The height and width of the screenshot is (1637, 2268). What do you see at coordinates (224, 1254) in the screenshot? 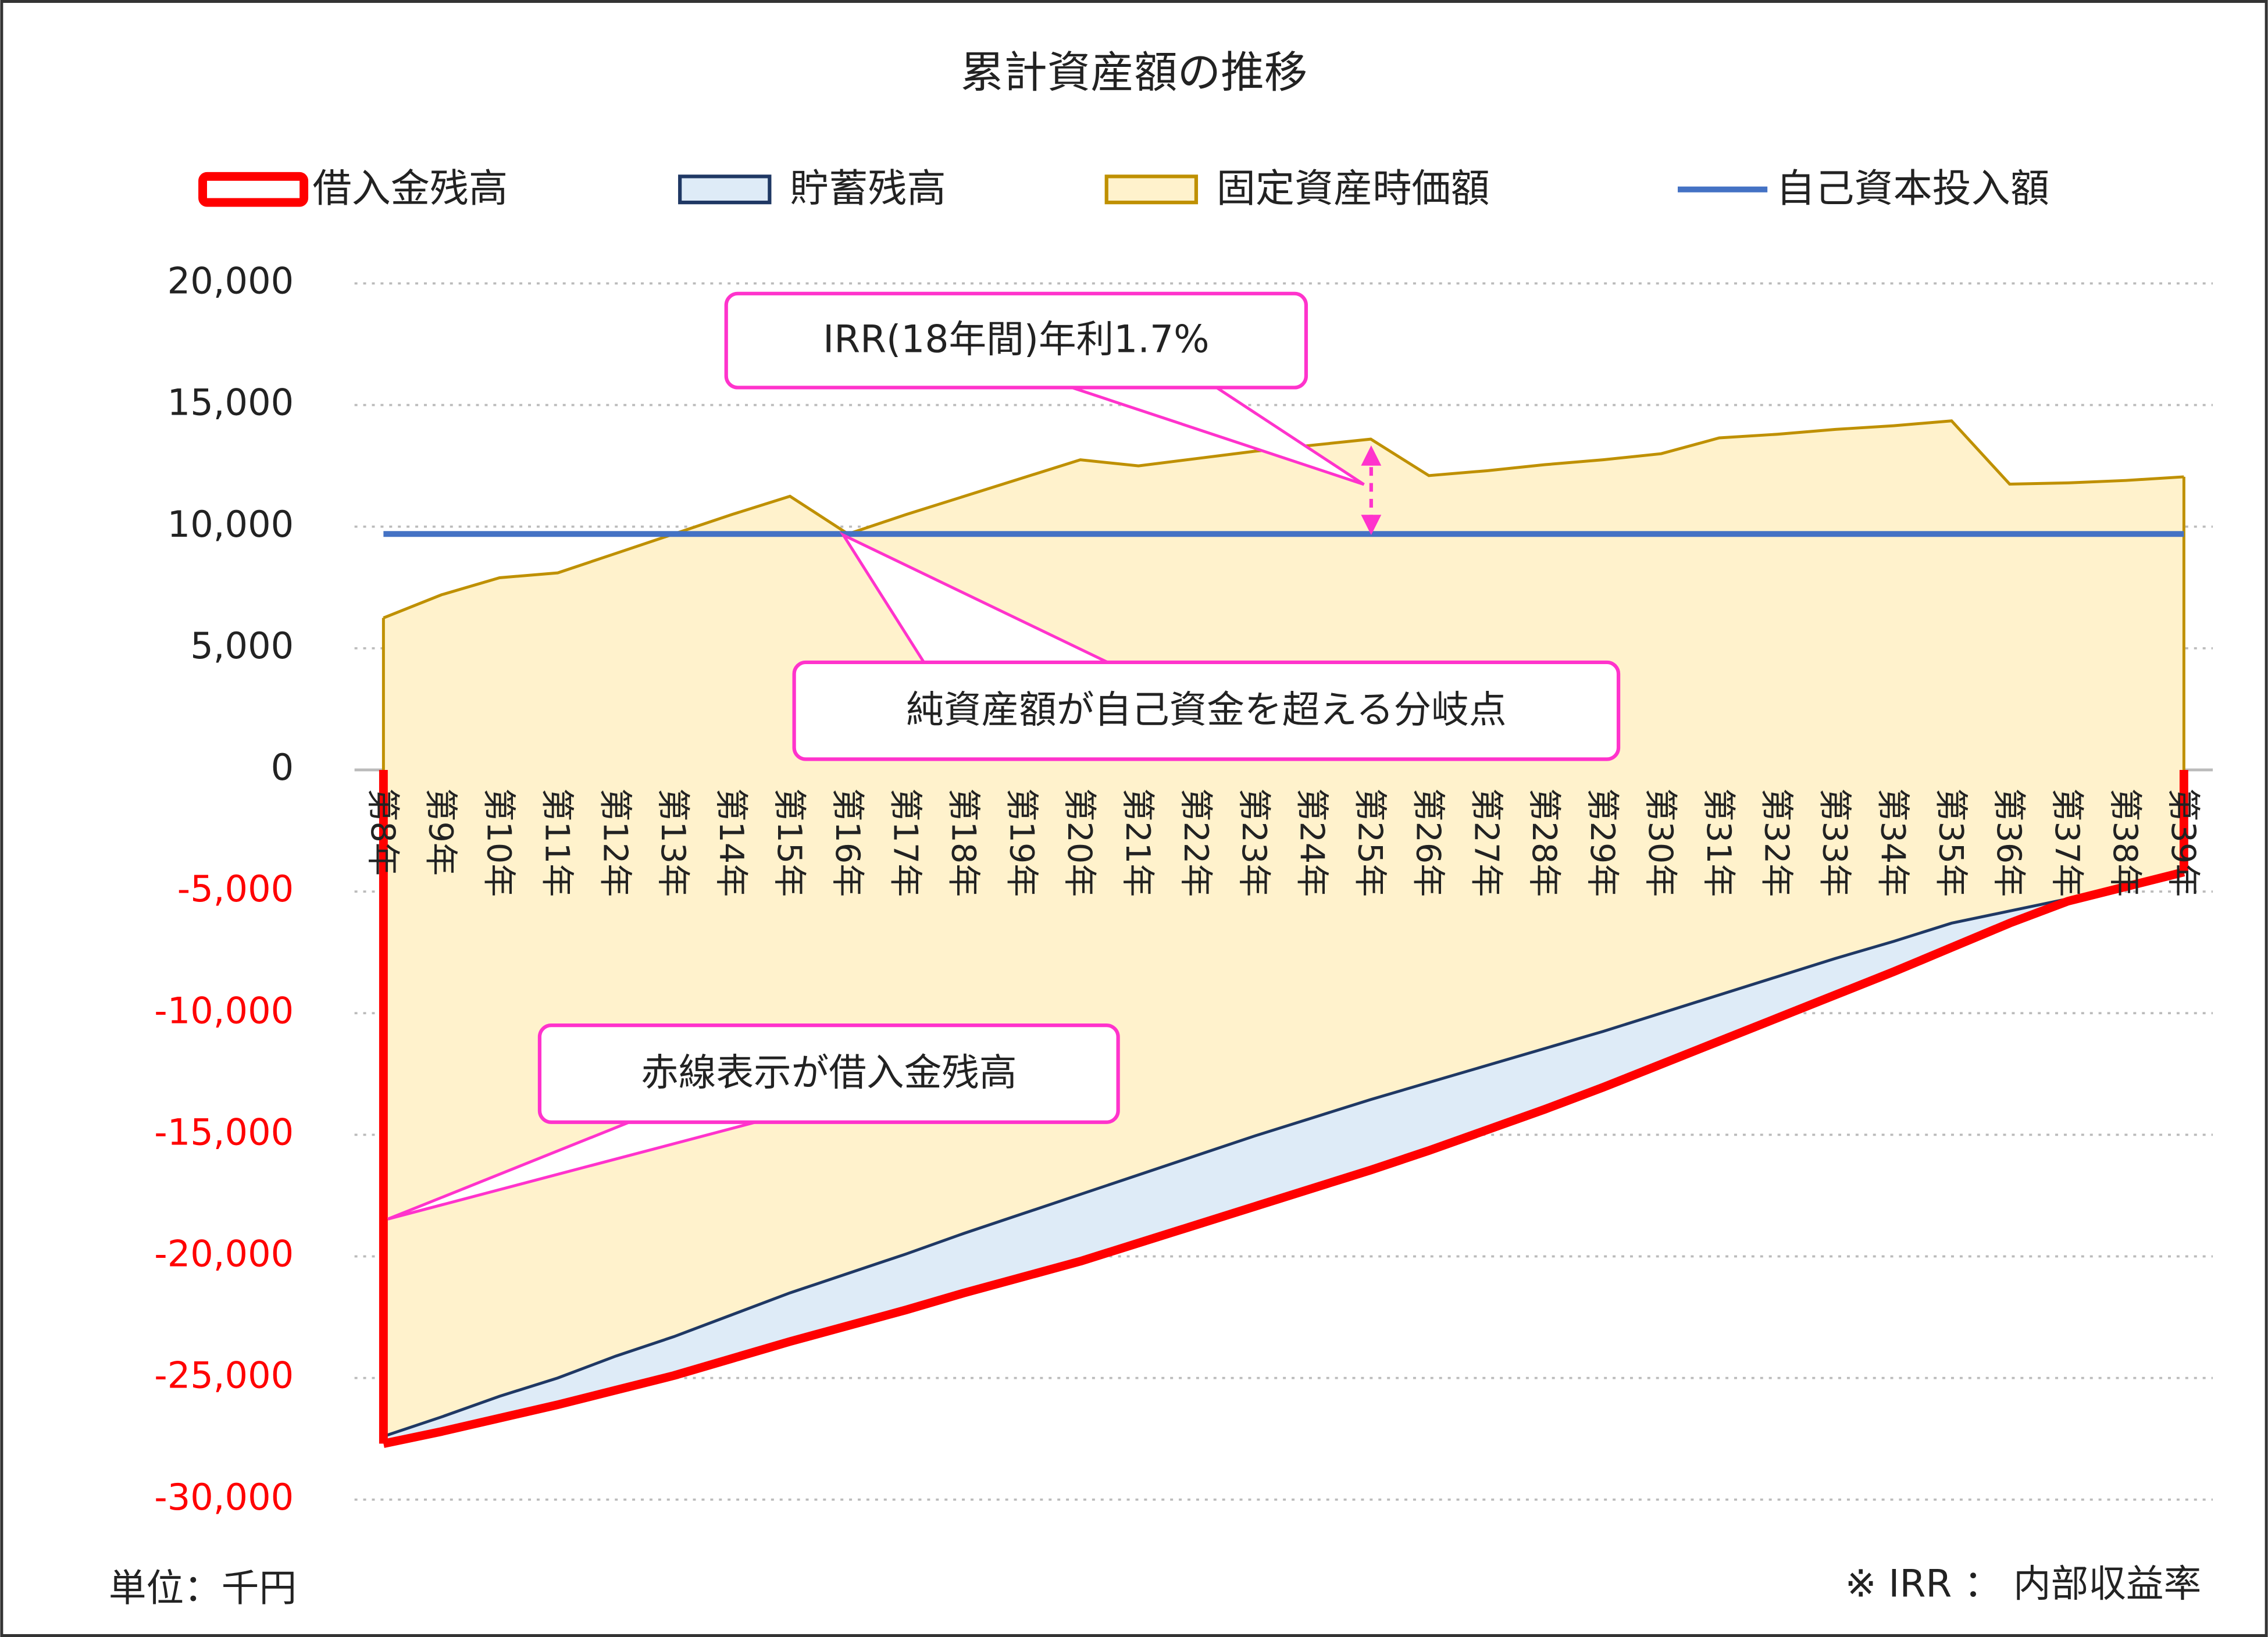
I see `y-tick-label: -20,000` at bounding box center [224, 1254].